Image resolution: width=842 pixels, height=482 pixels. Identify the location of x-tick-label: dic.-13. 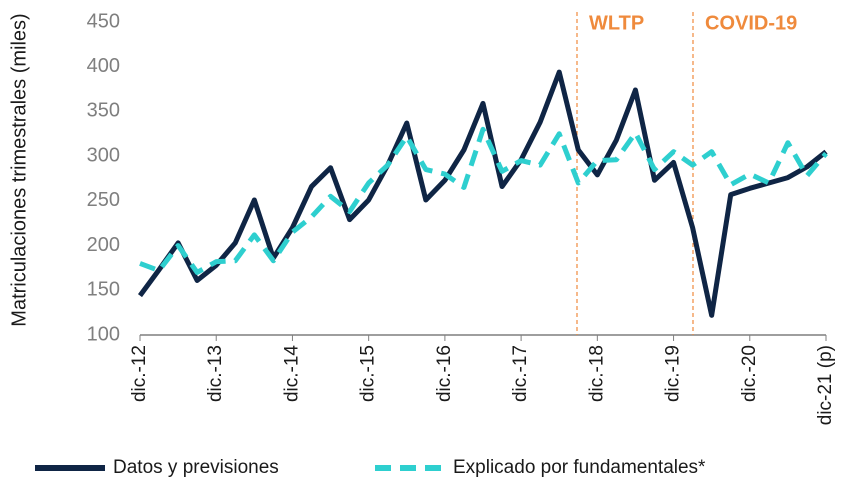
(215, 373).